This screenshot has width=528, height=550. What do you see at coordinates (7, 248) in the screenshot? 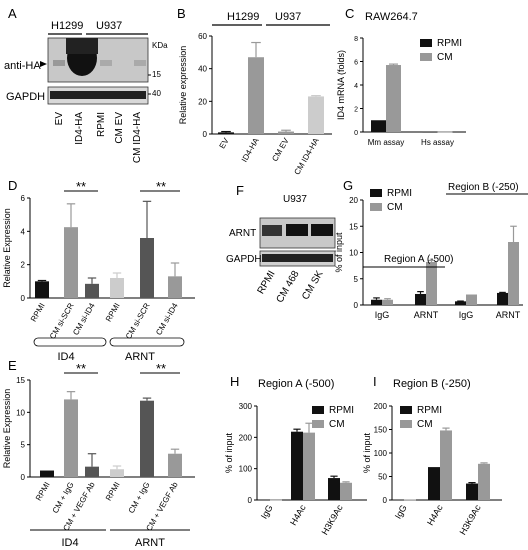
I see `chart-d-ylabel: Relative Expression` at bounding box center [7, 248].